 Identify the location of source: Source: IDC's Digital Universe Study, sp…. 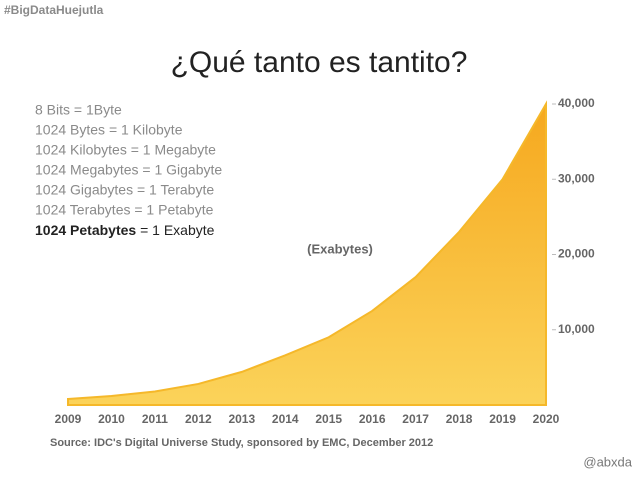
(241, 443).